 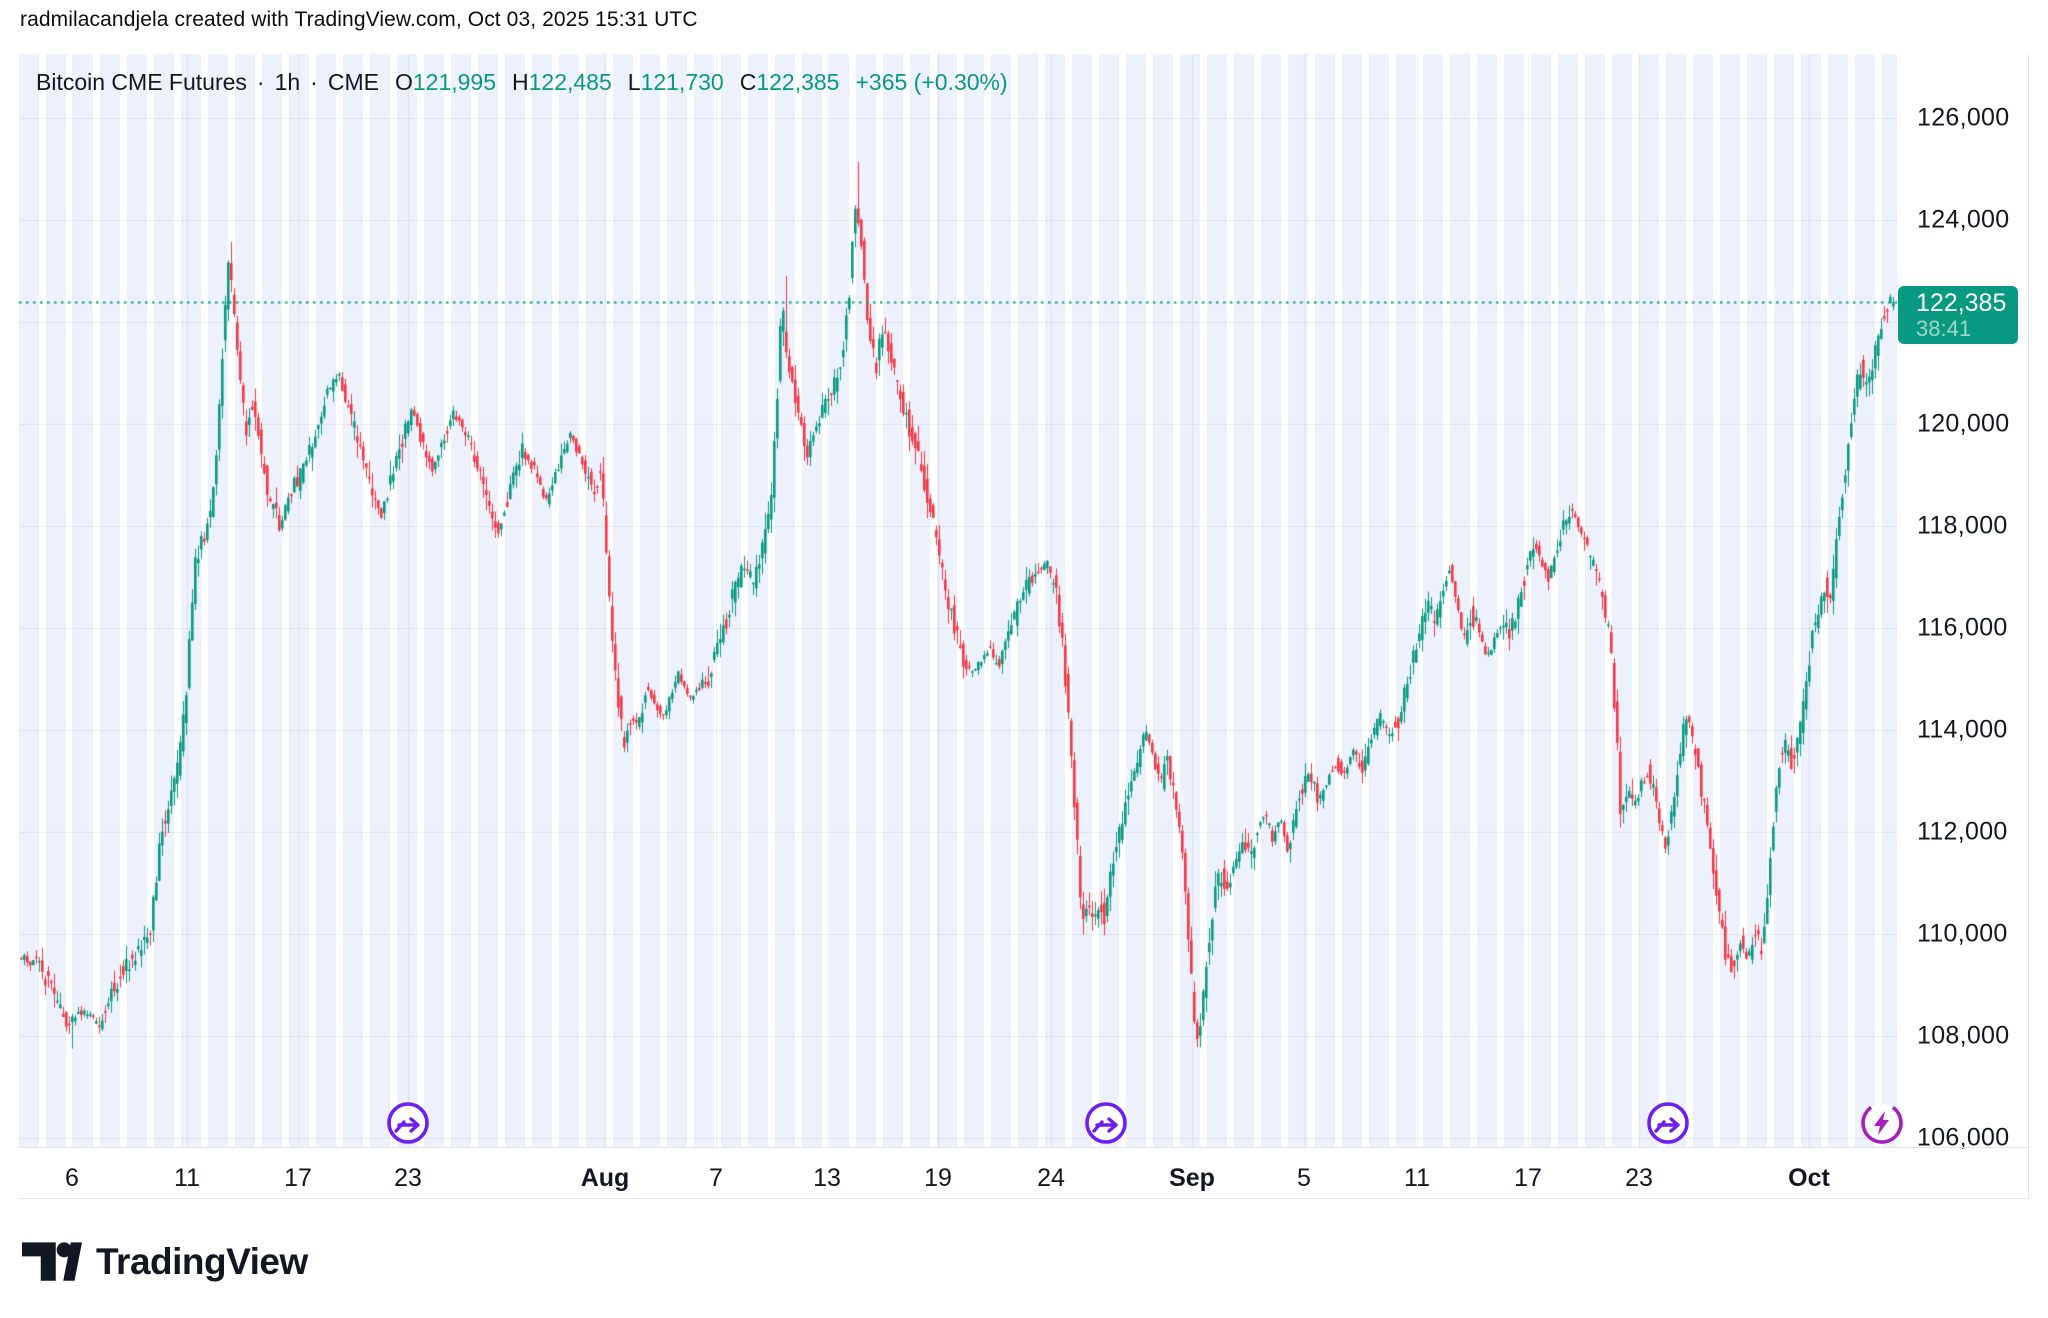 I want to click on tradingview-logo: TradingView, so click(x=165, y=1262).